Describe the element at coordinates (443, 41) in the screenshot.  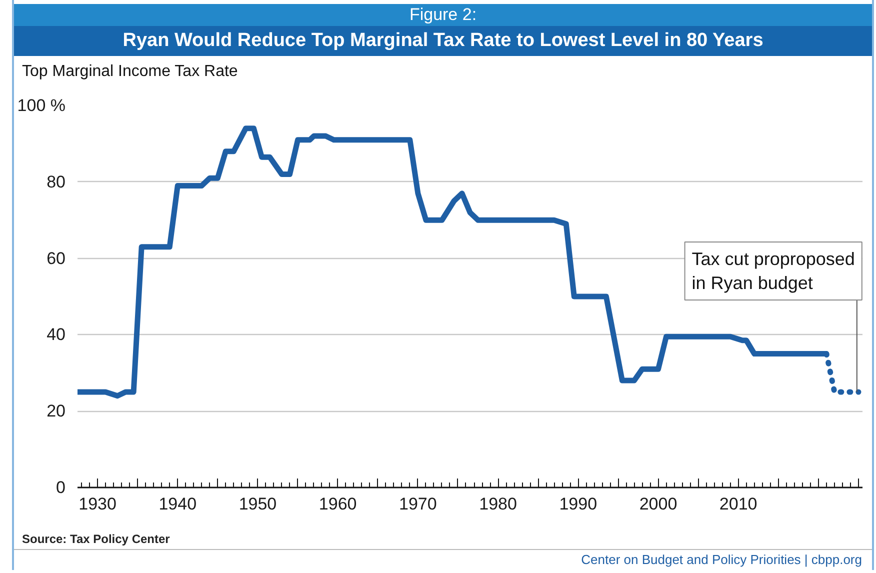
I see `chart-subtitle: Ryan Would Reduce Top Marginal Tax Rate to Lowest Level in 80 Years` at that location.